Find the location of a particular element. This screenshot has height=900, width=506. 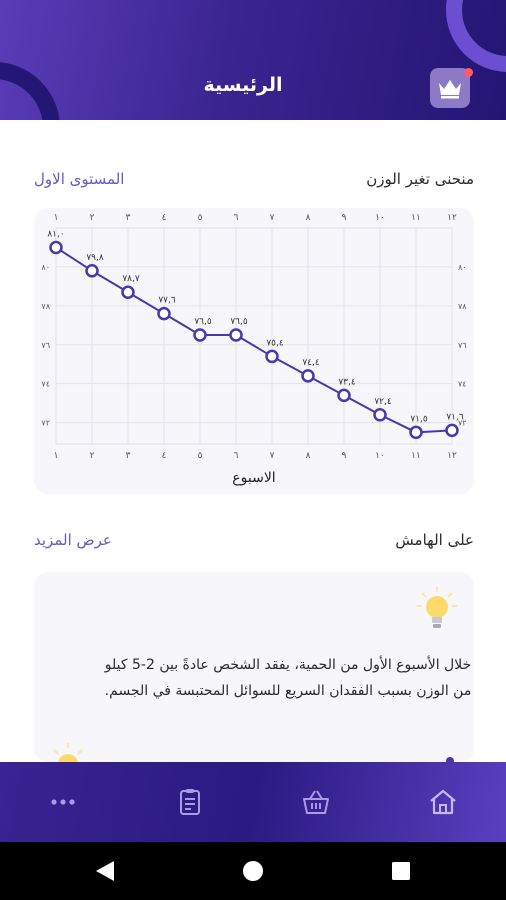

home-icon is located at coordinates (443, 802).